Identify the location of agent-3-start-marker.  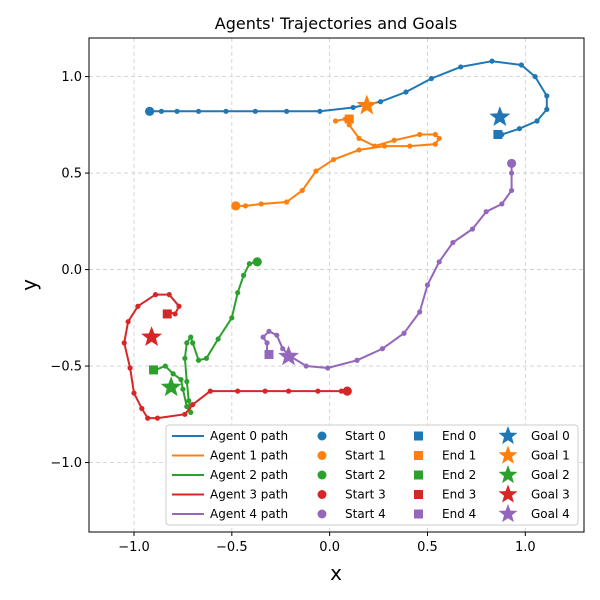
(347, 391).